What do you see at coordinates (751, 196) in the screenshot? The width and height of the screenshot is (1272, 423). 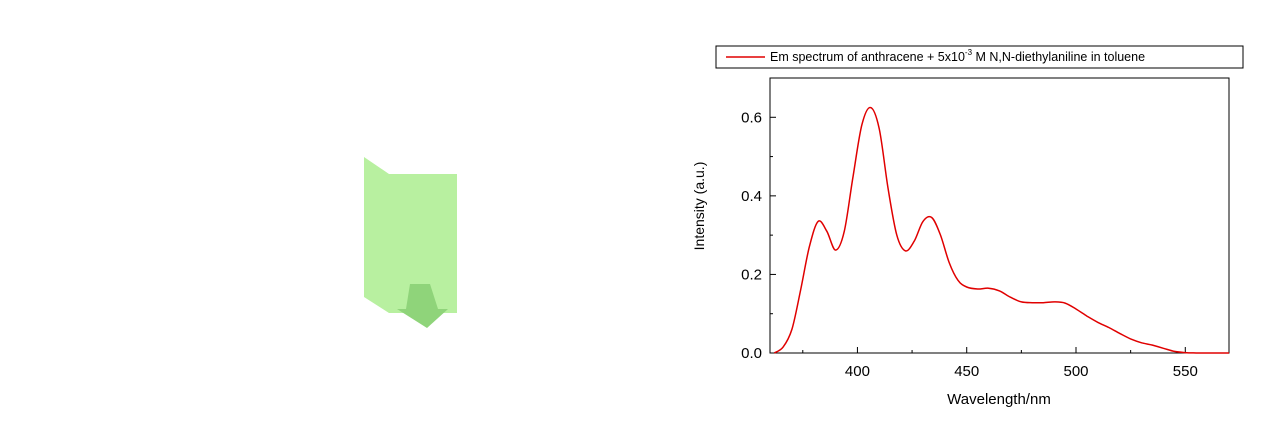 I see `y-tick-label: 0.4` at bounding box center [751, 196].